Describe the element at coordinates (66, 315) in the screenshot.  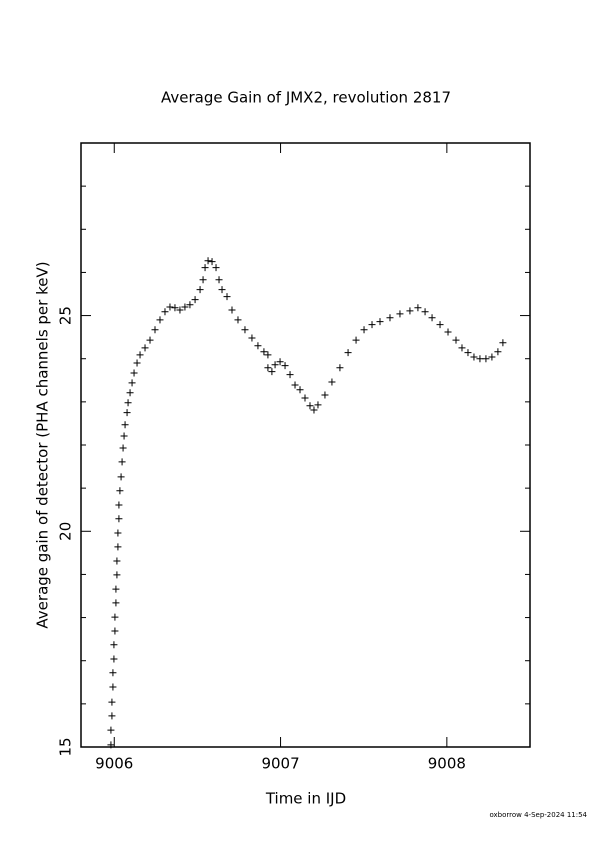
I see `y-tick-label: 25` at that location.